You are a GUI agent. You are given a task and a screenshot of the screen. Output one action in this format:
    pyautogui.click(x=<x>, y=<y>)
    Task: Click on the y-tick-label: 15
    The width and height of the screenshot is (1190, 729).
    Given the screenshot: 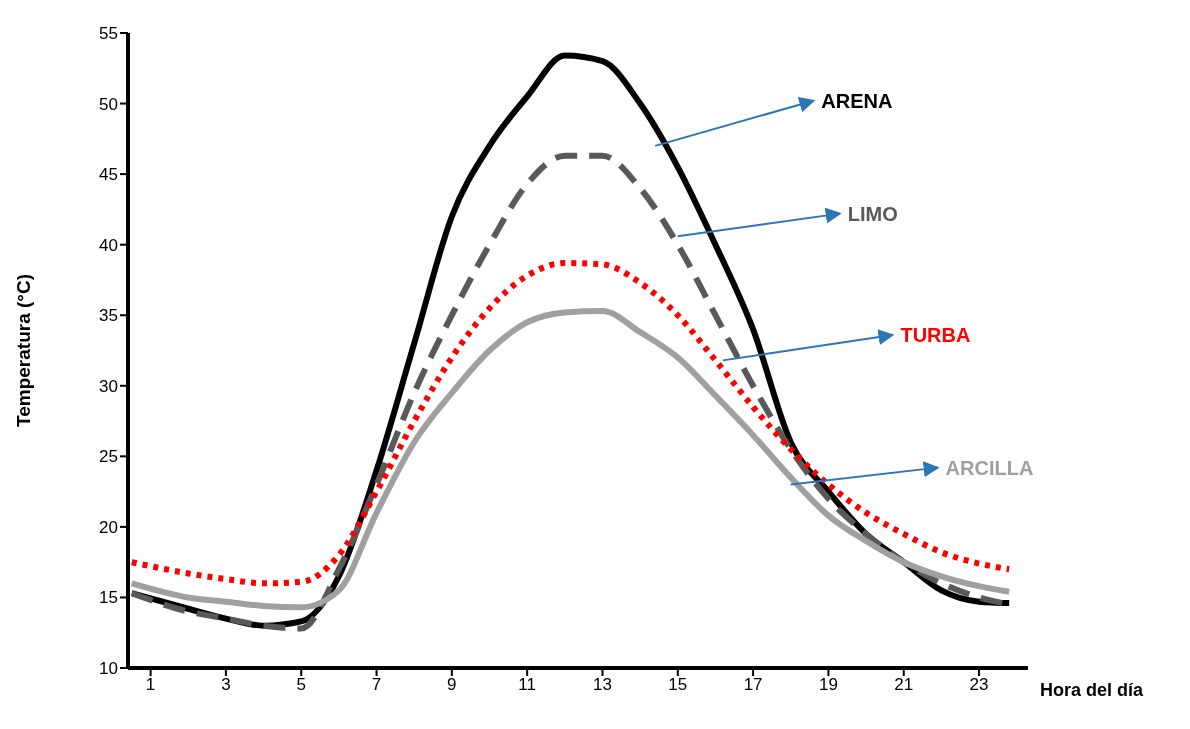 What is the action you would take?
    pyautogui.click(x=108, y=598)
    